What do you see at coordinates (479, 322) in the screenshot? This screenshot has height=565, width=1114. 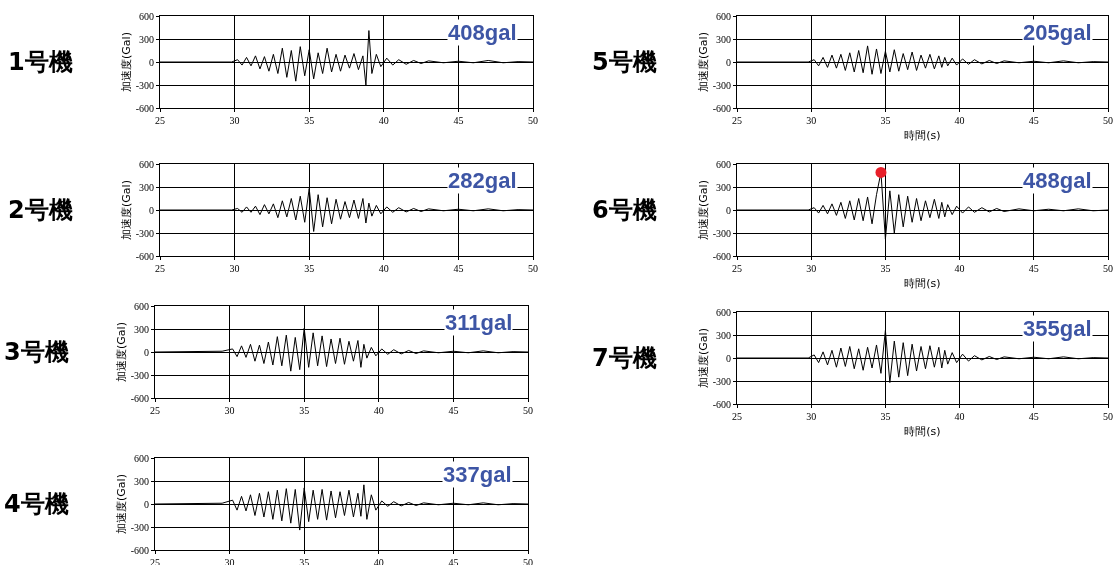 I see `annotation: 311gal` at bounding box center [479, 322].